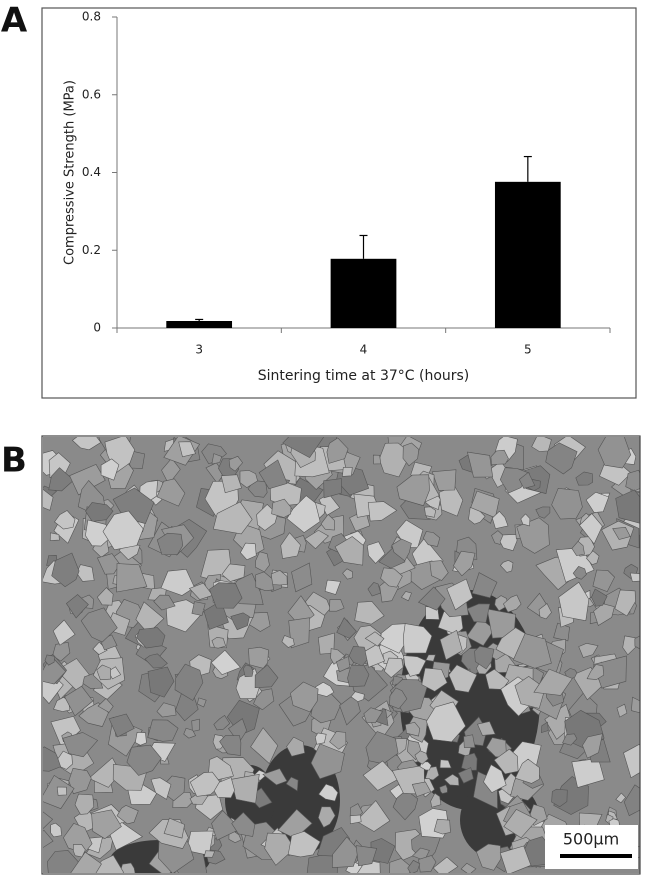  What do you see at coordinates (364, 350) in the screenshot?
I see `x-tick-label: 4` at bounding box center [364, 350].